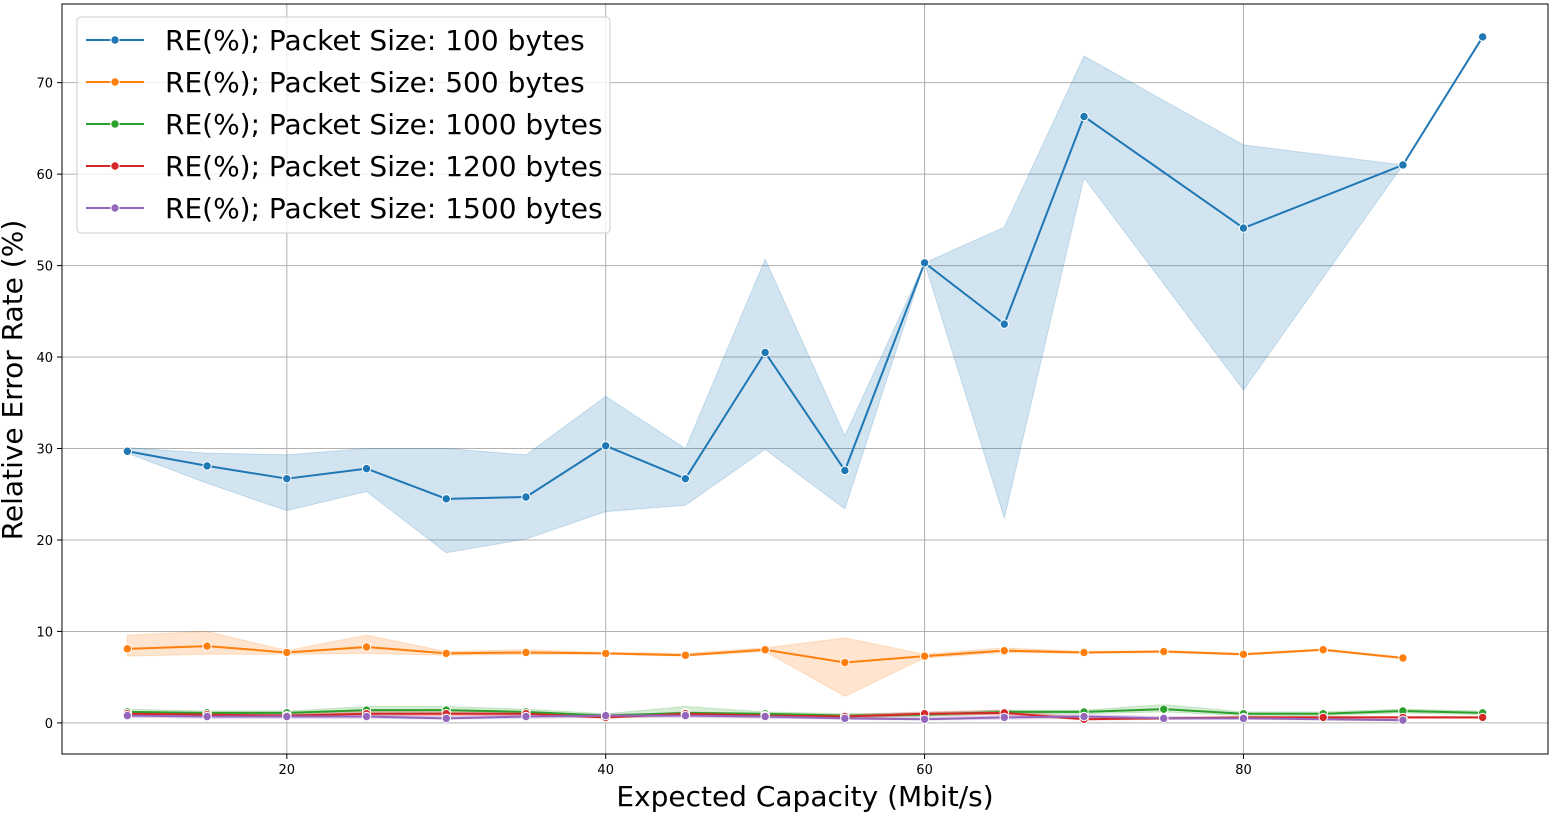 This screenshot has height=814, width=1554. I want to click on x-tick-label: 60, so click(924, 770).